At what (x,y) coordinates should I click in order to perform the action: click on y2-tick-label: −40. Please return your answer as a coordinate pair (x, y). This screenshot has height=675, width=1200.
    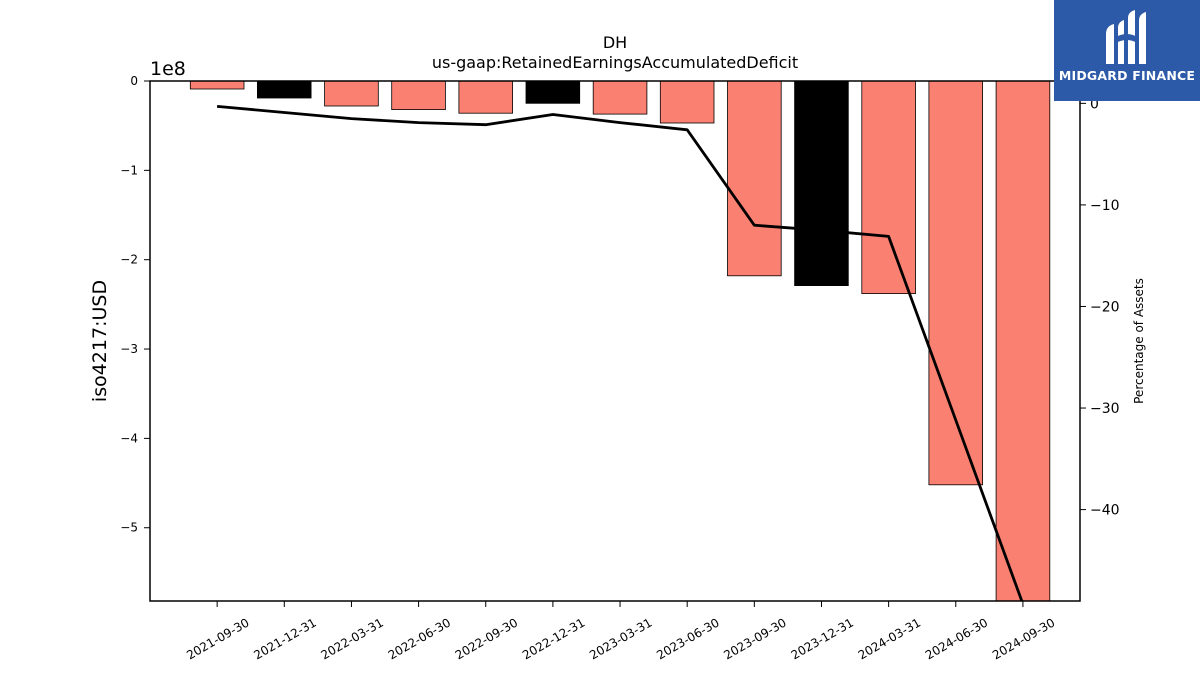
    Looking at the image, I should click on (1105, 511).